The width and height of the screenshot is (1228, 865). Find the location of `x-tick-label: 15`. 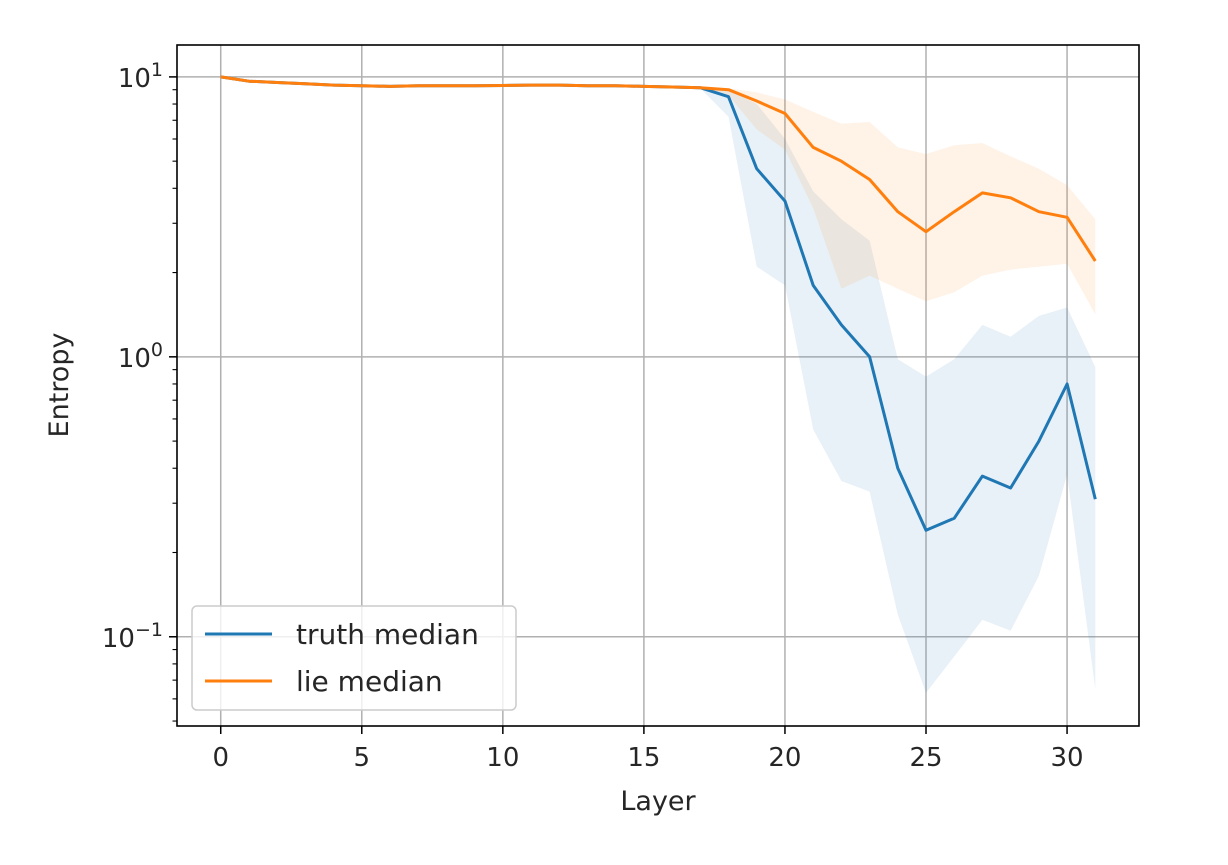

x-tick-label: 15 is located at coordinates (643, 758).